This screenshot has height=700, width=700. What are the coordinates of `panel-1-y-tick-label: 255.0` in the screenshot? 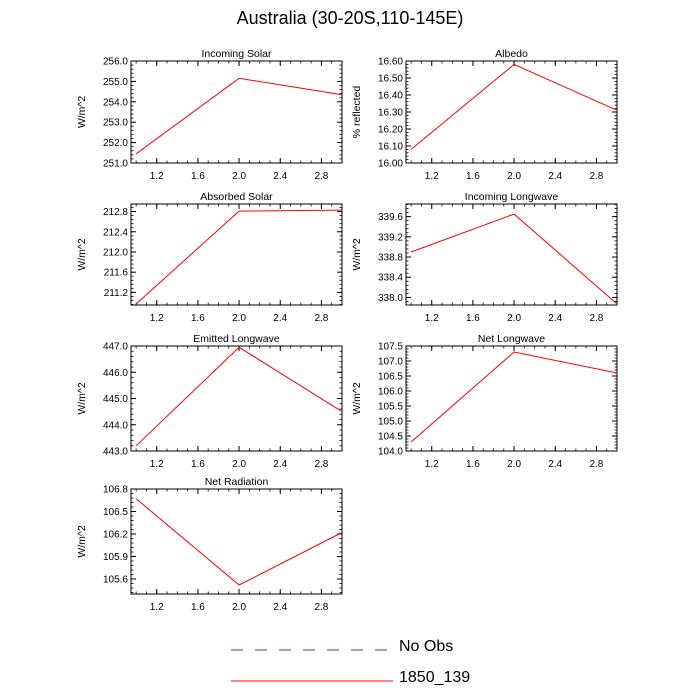 It's located at (115, 82).